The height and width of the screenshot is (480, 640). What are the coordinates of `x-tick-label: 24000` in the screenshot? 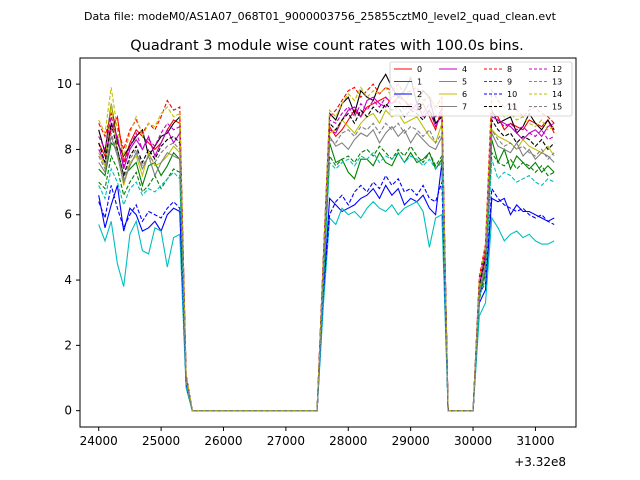 It's located at (99, 441).